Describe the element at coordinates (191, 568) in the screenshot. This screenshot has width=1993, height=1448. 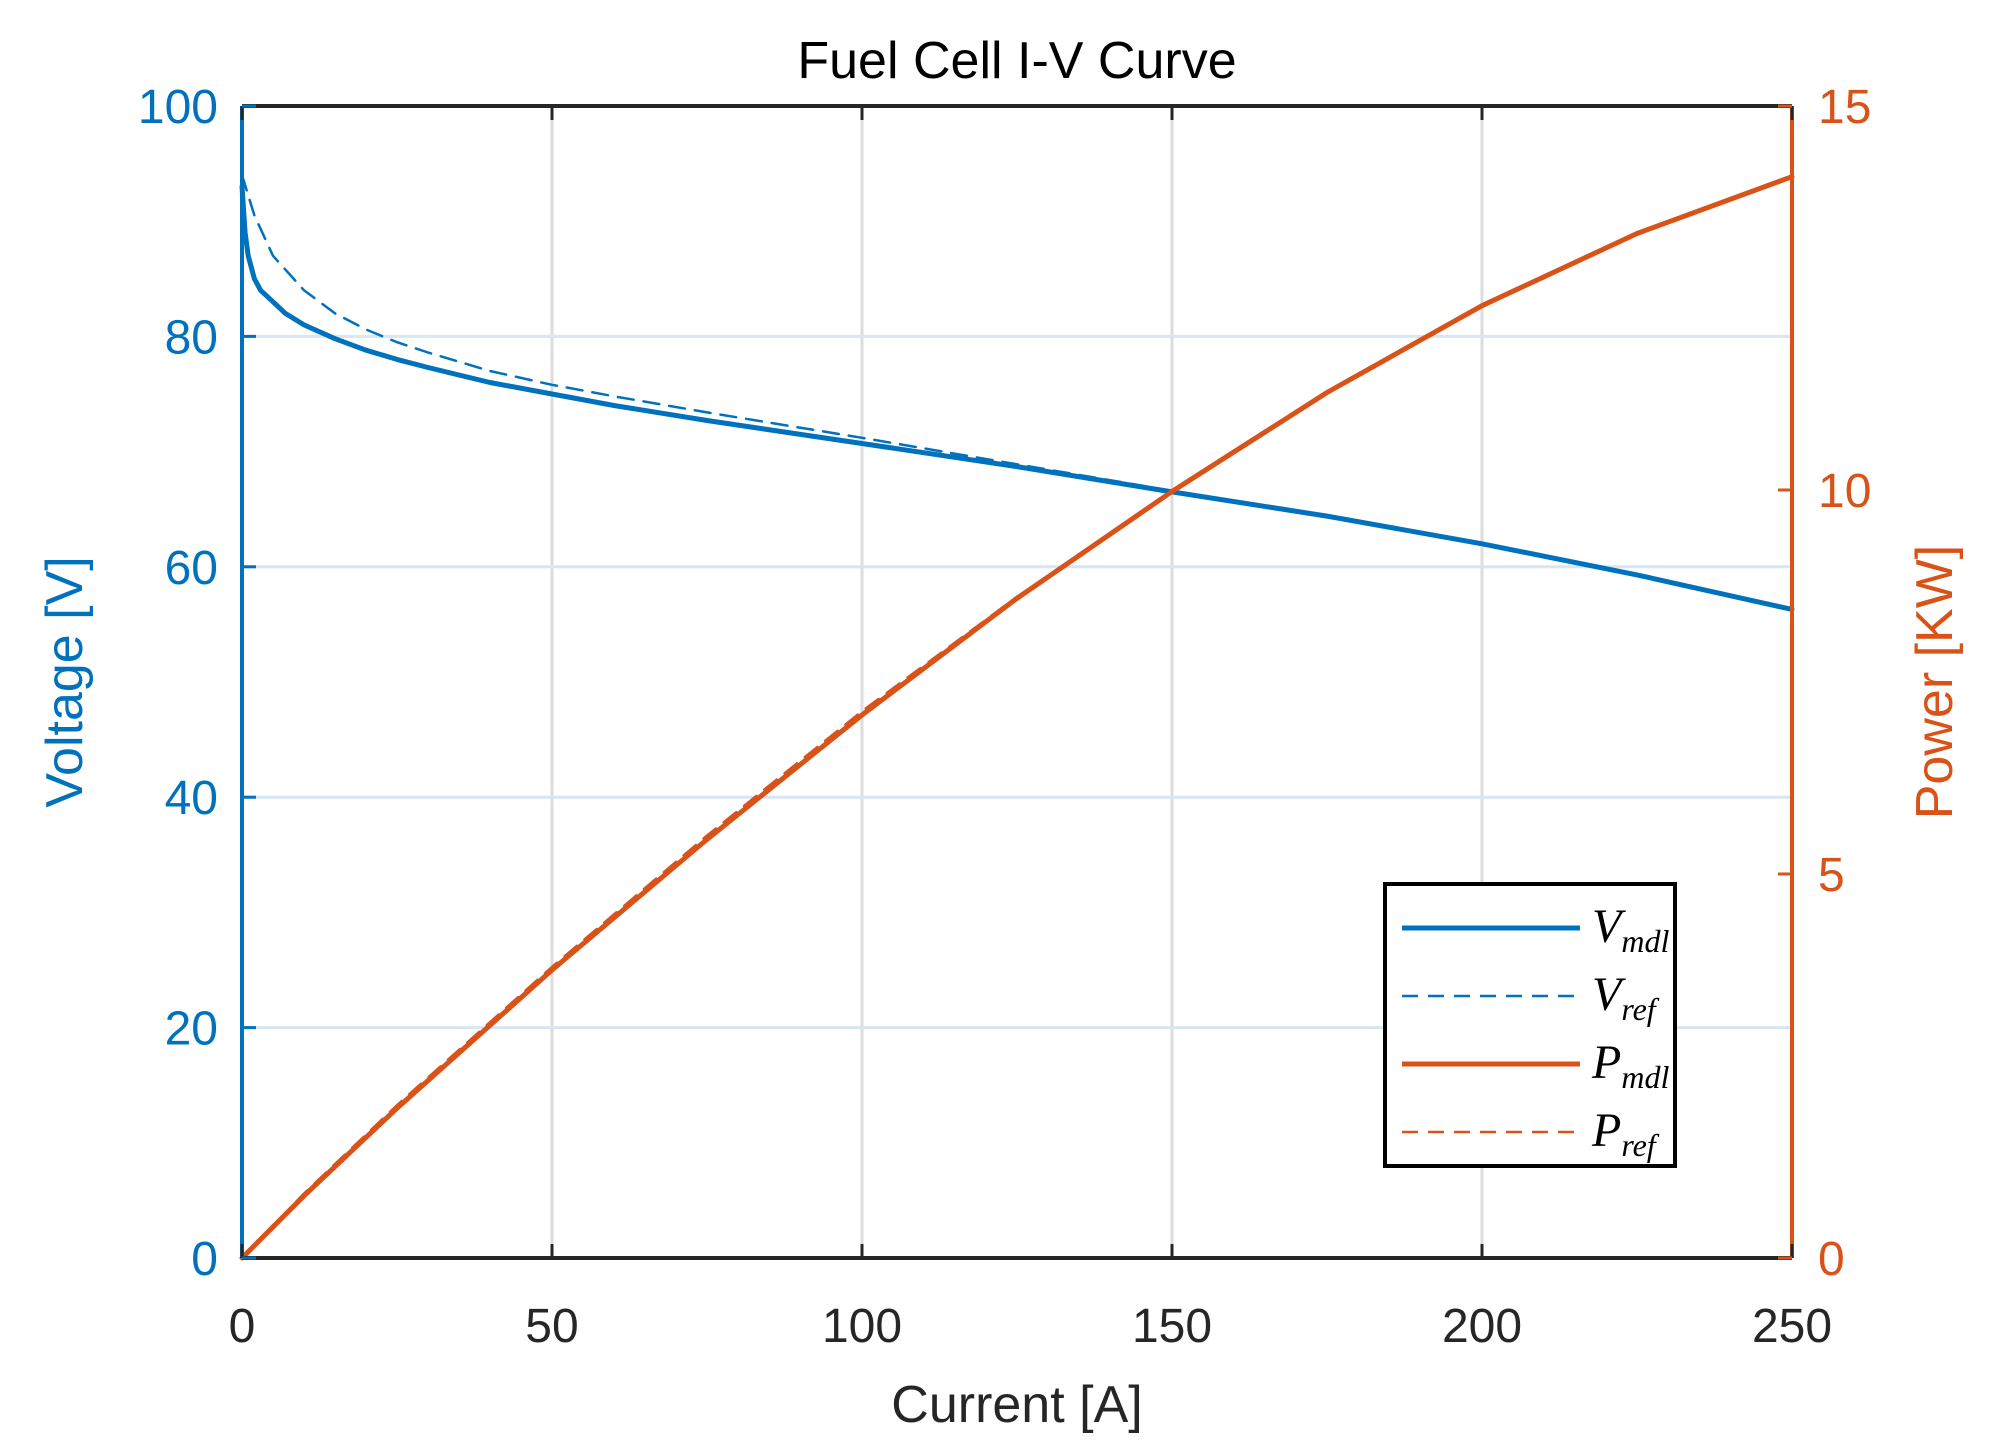
I see `y-left-tick-label: 60` at that location.